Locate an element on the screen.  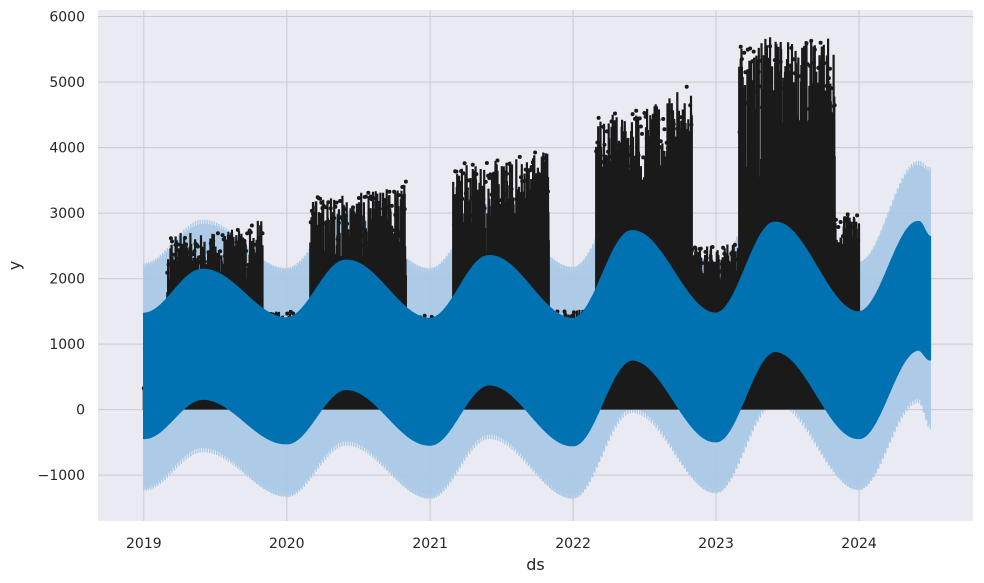
x-axis-ticks: 2019 2020 2021 2022 2023 2024 is located at coordinates (501, 544).